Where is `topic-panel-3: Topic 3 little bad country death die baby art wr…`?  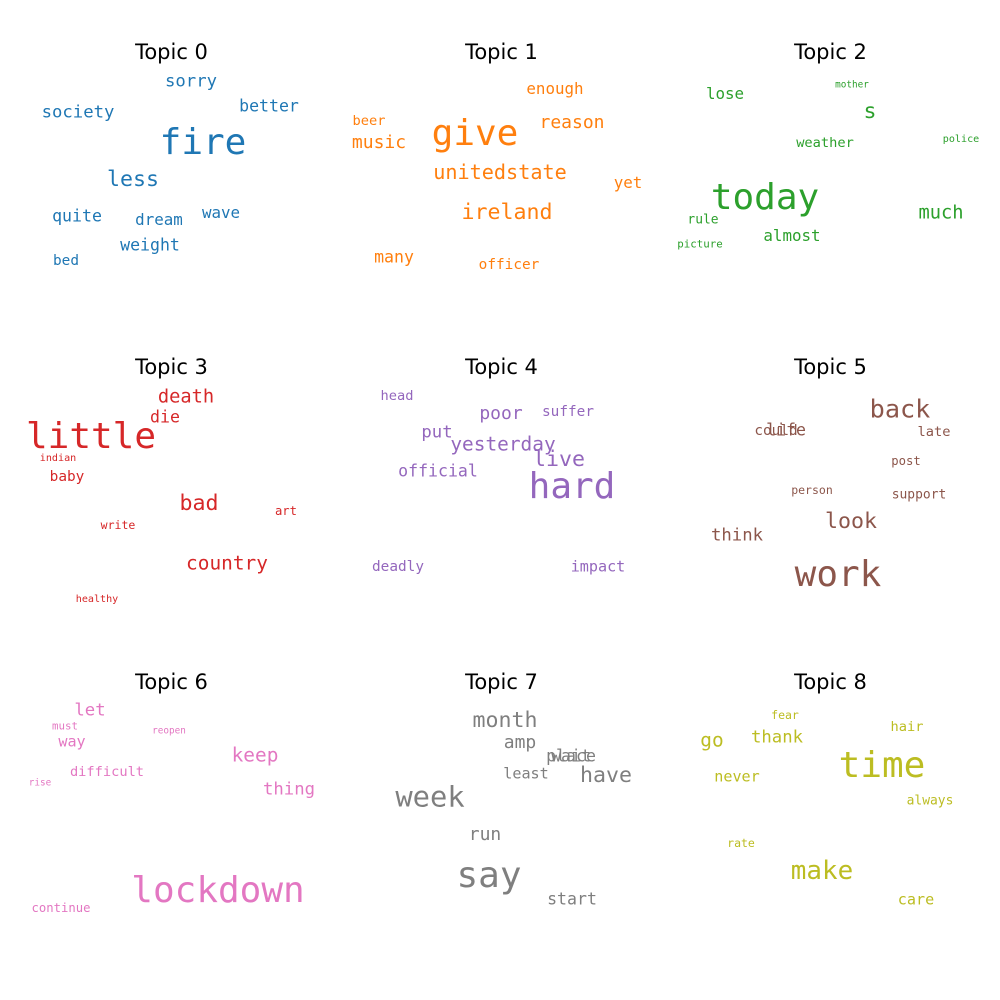
topic-panel-3: Topic 3 little bad country death die baby art wr… is located at coordinates (171, 481).